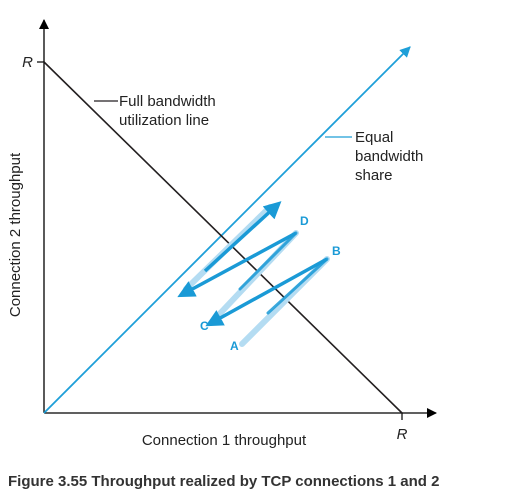 This screenshot has height=500, width=524. What do you see at coordinates (164, 120) in the screenshot?
I see `full-bandwidth-label-line2: utilization line` at bounding box center [164, 120].